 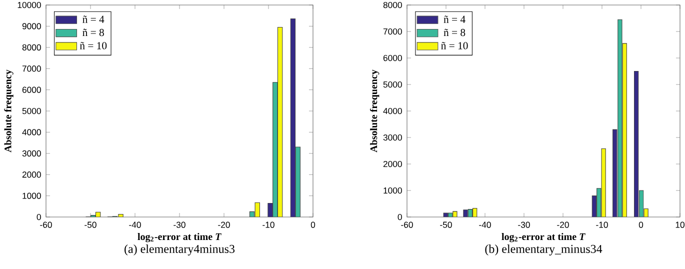 What do you see at coordinates (31, 26) in the screenshot?
I see `y-tick-label: 9000` at bounding box center [31, 26].